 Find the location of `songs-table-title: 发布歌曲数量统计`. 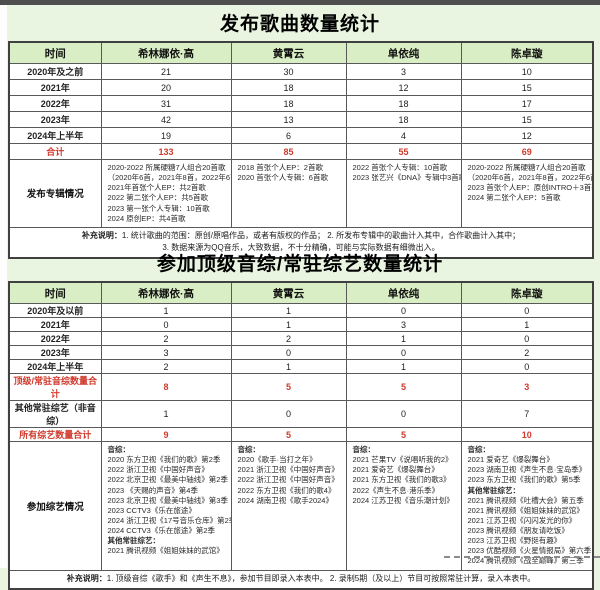

songs-table-title: 发布歌曲数量统计 is located at coordinates (299, 24).